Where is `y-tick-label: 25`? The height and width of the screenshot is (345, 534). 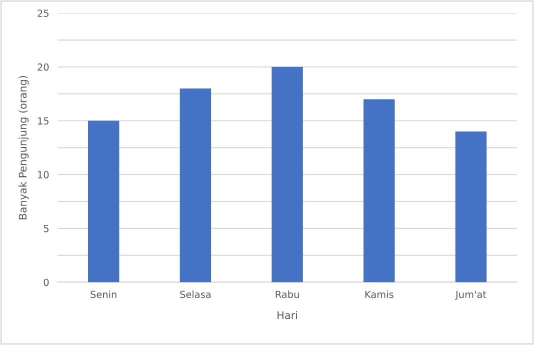
y-tick-label: 25 is located at coordinates (43, 13).